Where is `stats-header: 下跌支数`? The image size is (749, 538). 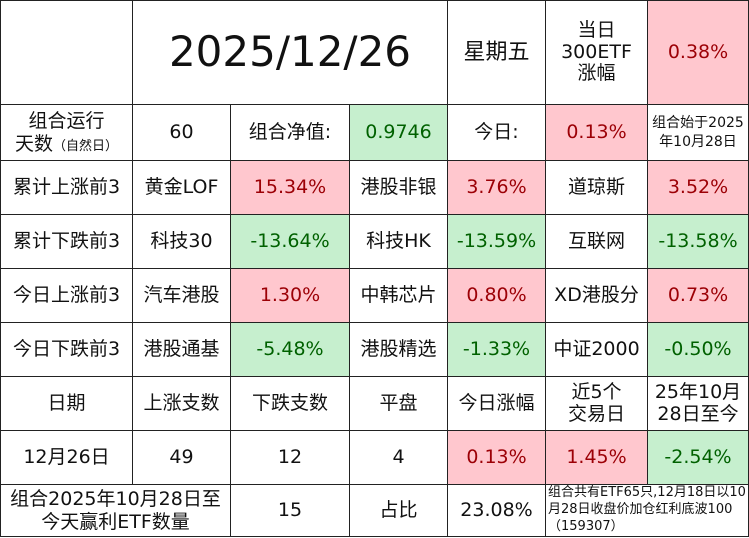
stats-header: 下跌支数 is located at coordinates (290, 403).